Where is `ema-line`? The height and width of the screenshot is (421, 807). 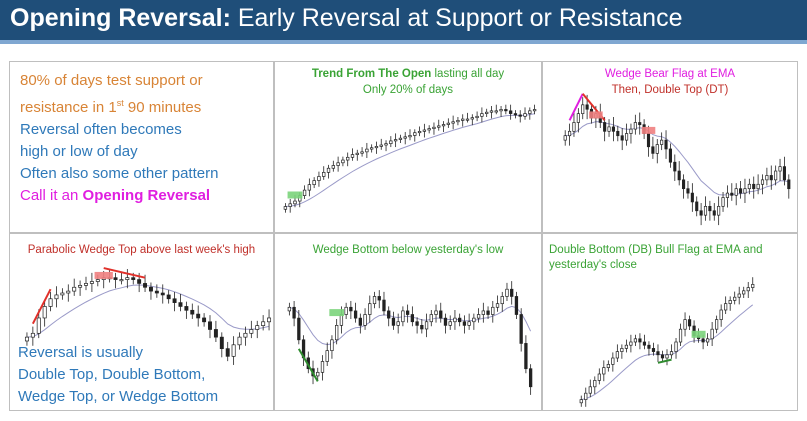 ema-line is located at coordinates (410, 160).